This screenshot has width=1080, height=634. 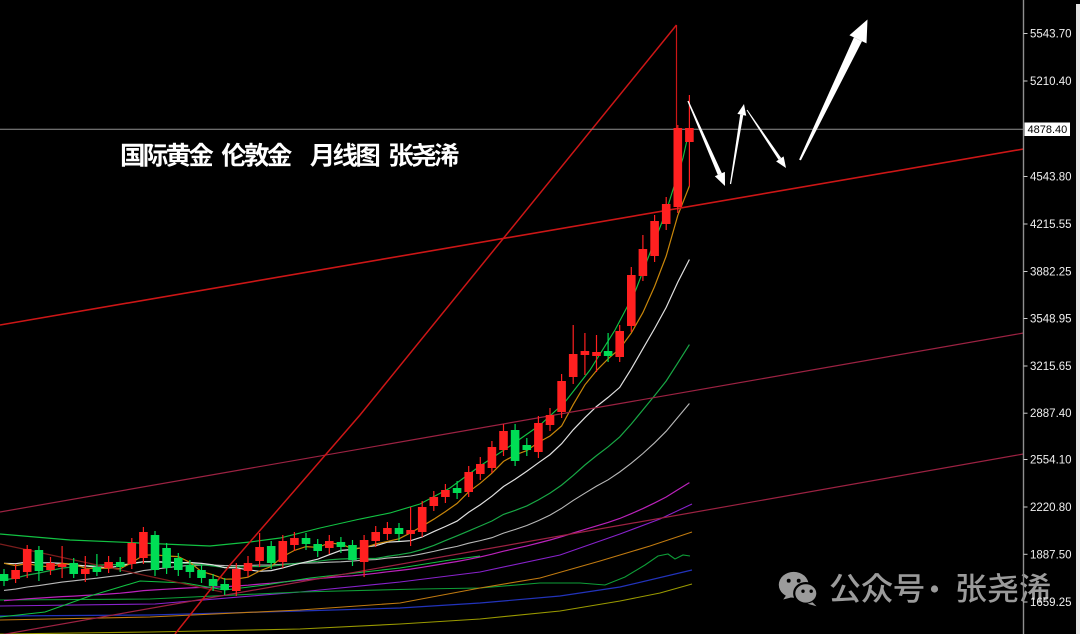 I want to click on svg-text: 3548.95, so click(x=1051, y=320).